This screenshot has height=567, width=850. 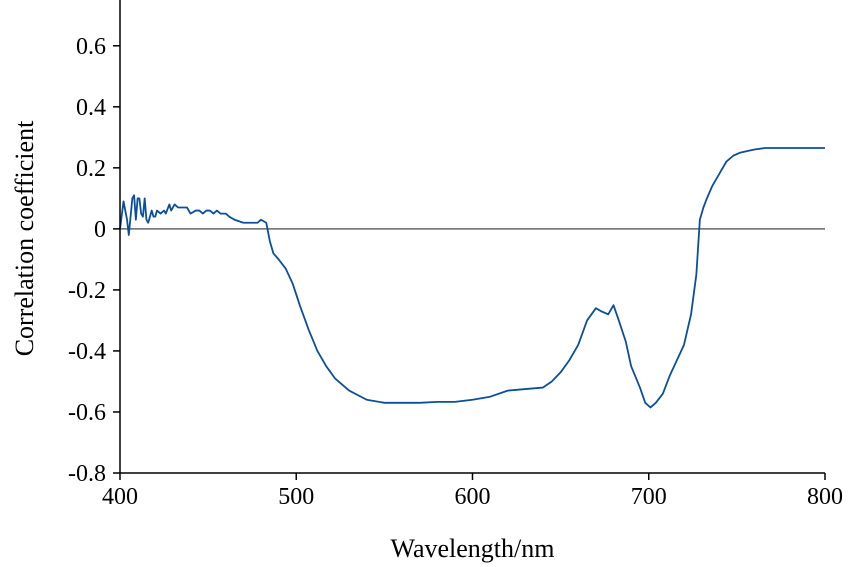 What do you see at coordinates (120, 497) in the screenshot?
I see `x-tick-label: 400` at bounding box center [120, 497].